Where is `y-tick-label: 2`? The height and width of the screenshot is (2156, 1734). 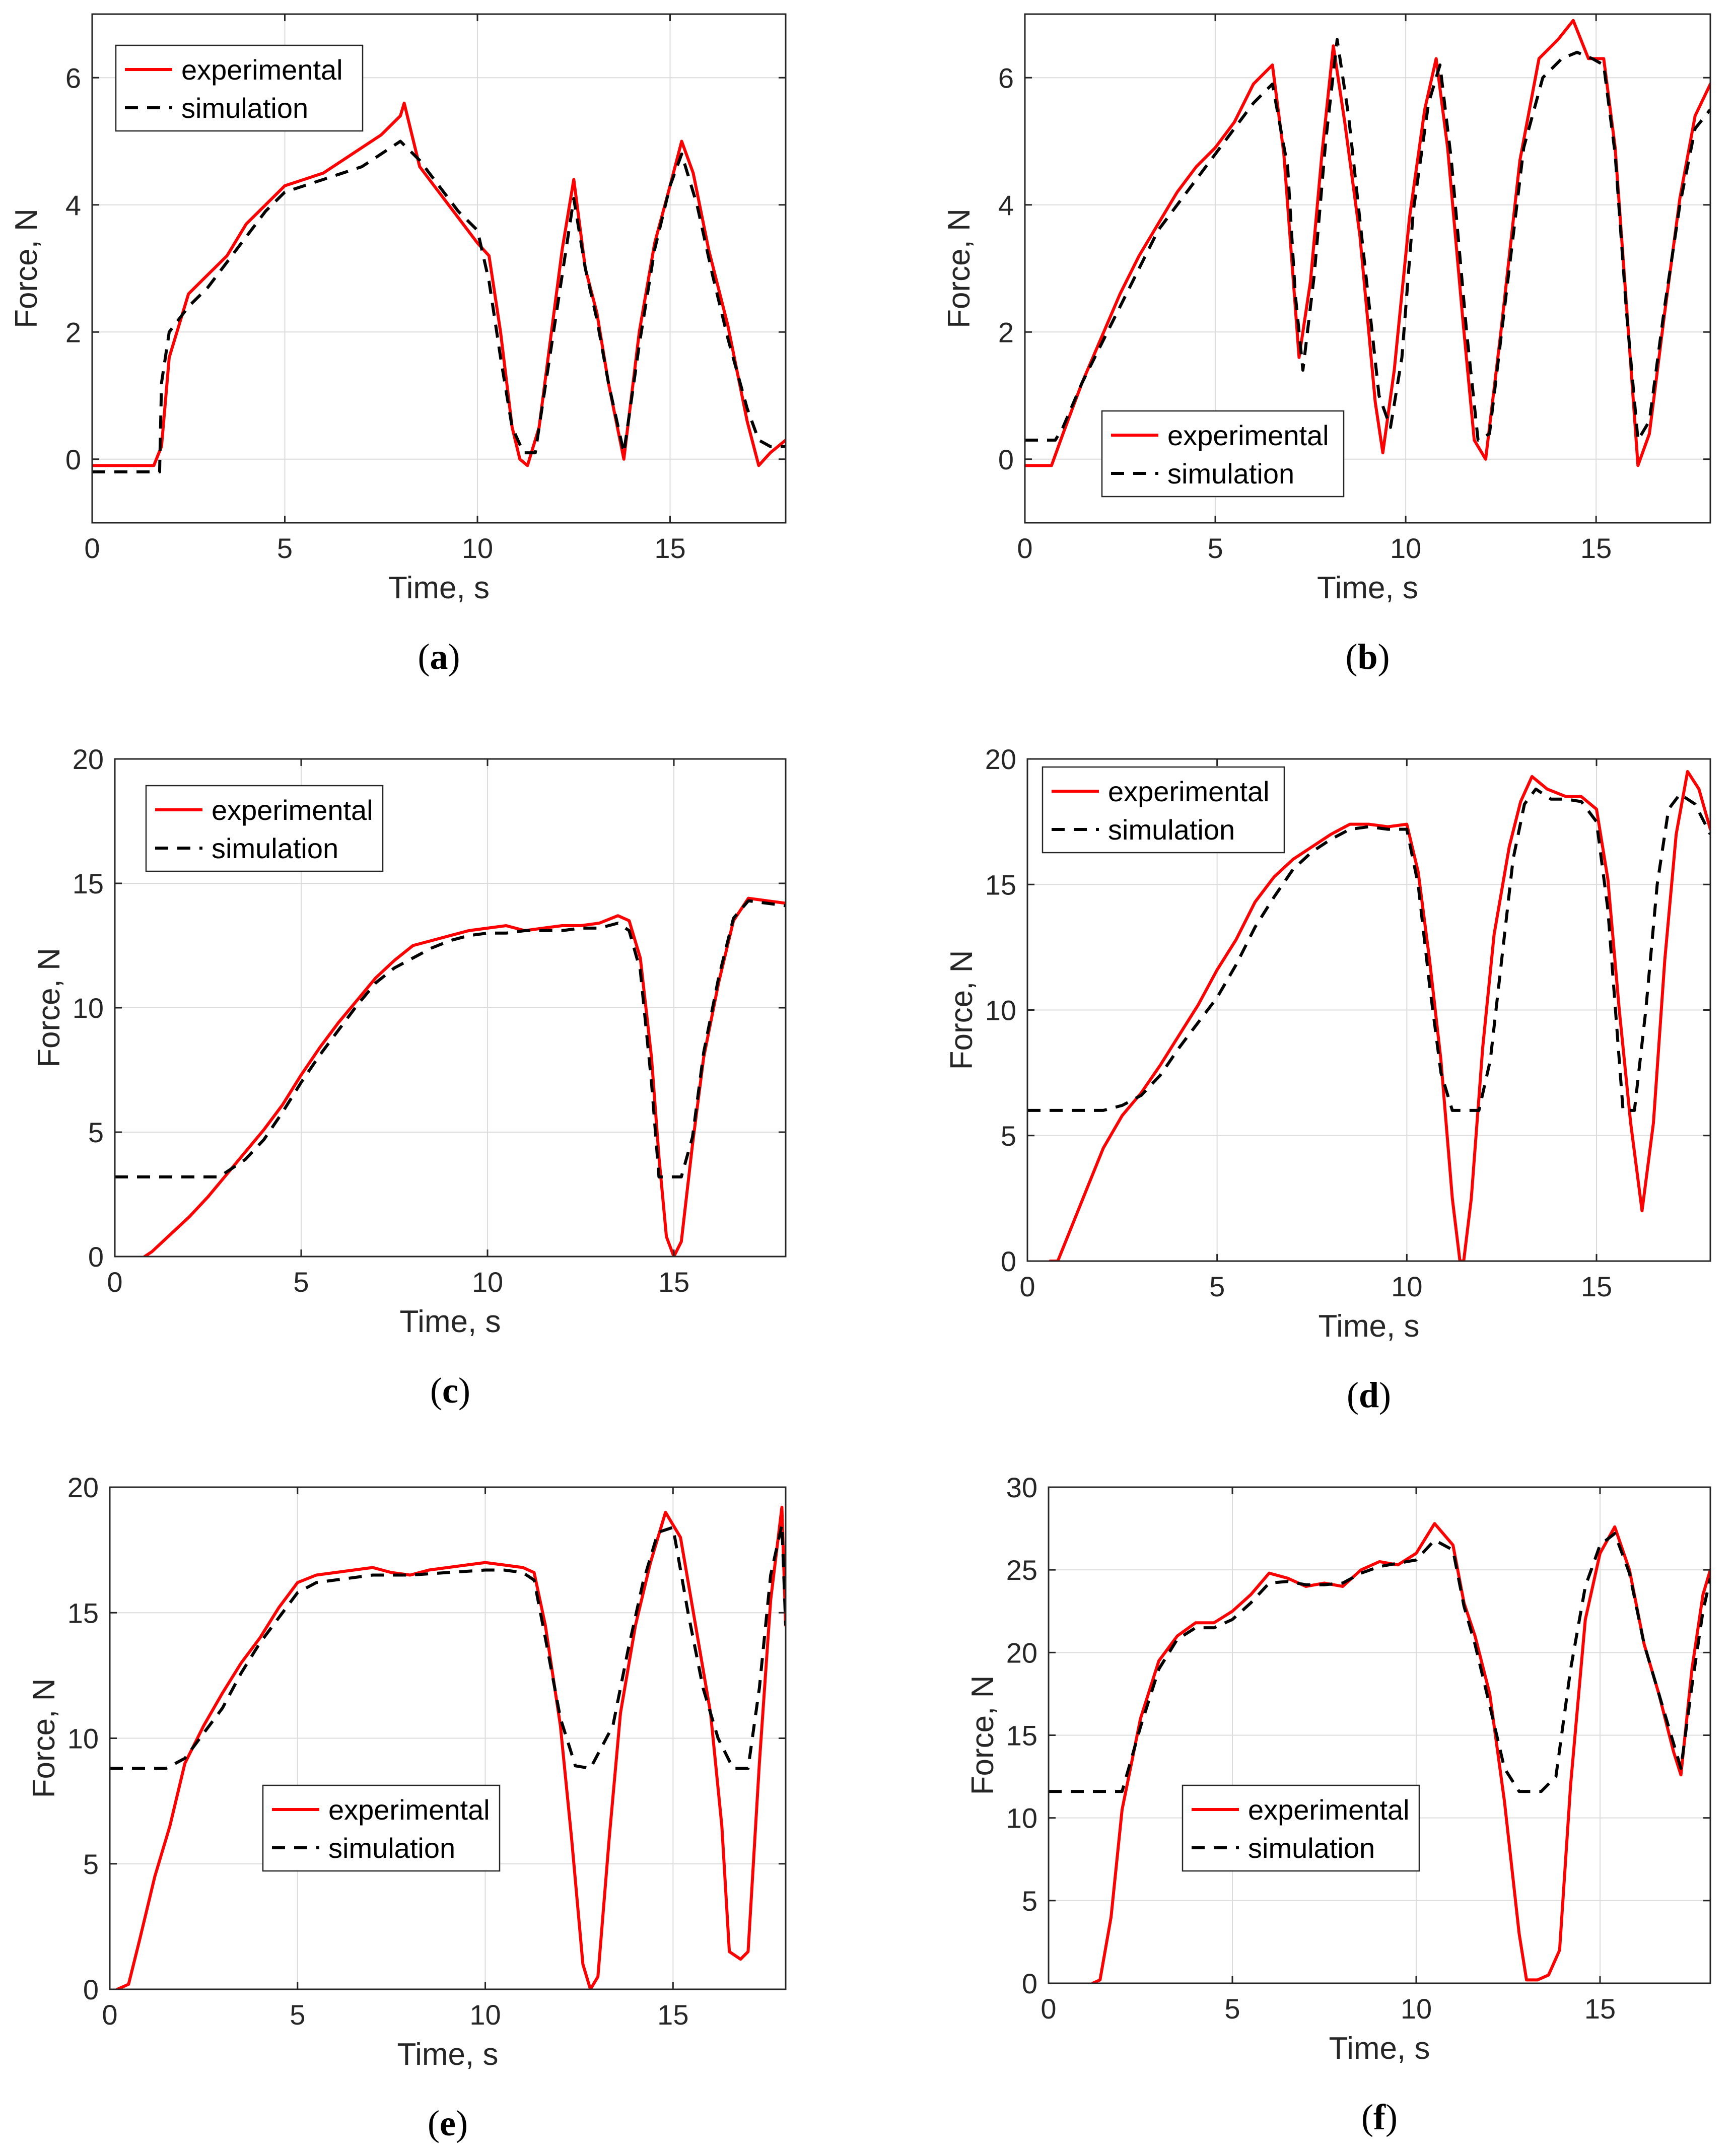
y-tick-label: 2 is located at coordinates (1006, 332).